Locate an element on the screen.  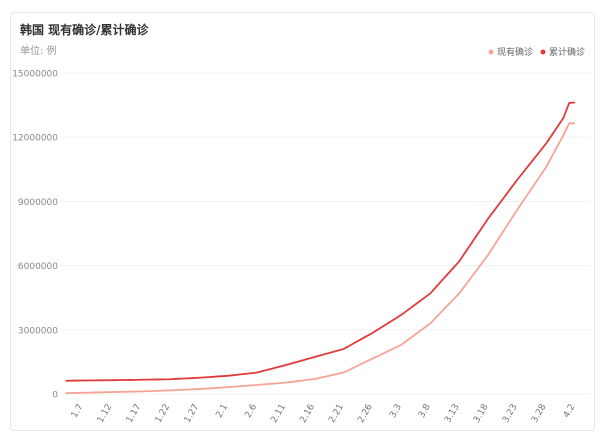
x-tick-label: 2.26 is located at coordinates (365, 413).